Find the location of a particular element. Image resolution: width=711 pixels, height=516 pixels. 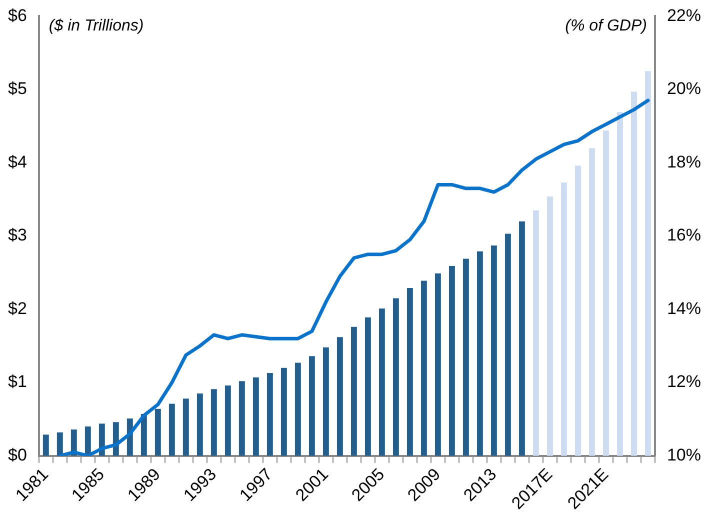

y2-tick-label: 20% is located at coordinates (684, 88).